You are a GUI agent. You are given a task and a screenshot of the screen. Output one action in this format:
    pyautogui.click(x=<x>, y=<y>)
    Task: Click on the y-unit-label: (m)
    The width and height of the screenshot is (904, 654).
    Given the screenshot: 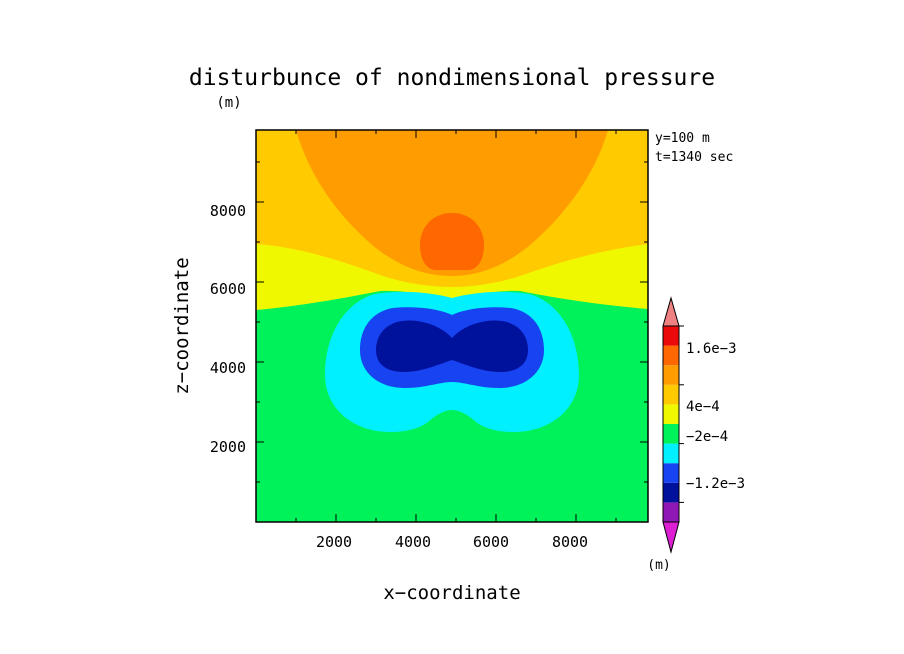 What is the action you would take?
    pyautogui.click(x=228, y=103)
    